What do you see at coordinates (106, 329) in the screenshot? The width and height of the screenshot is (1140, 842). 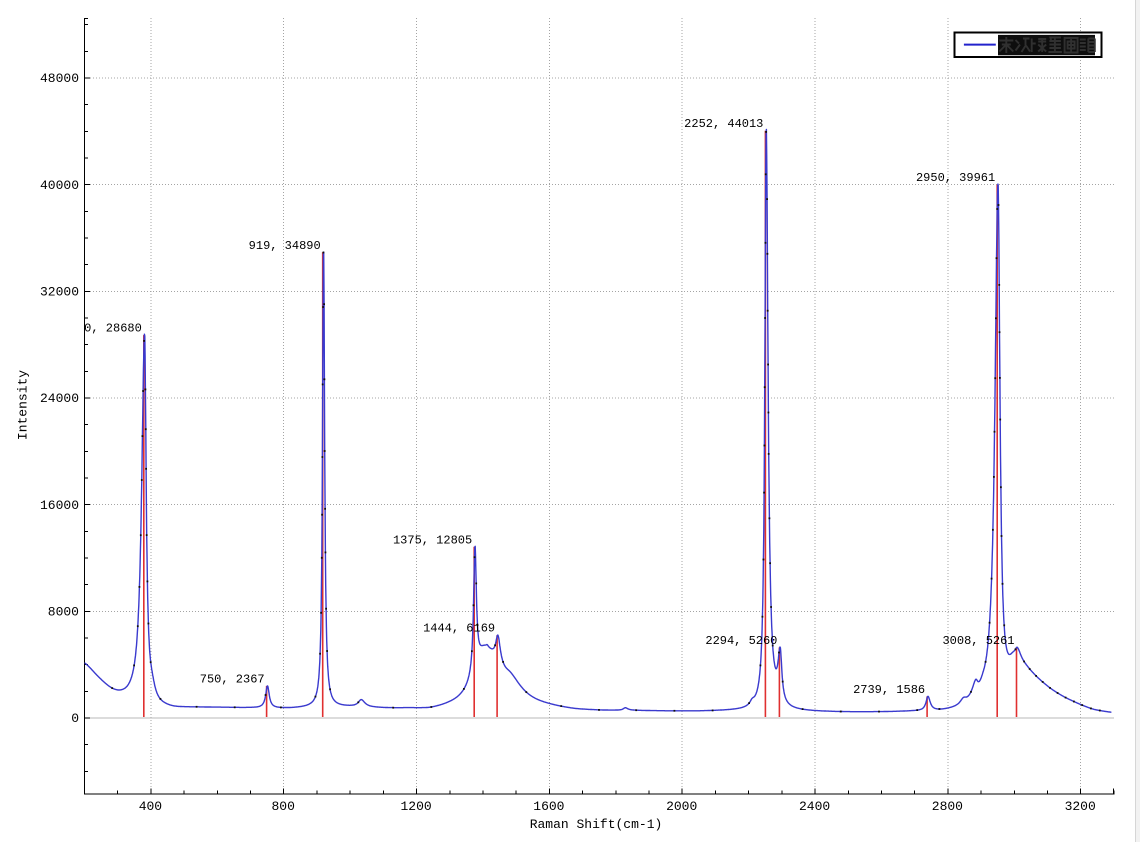 I see `svg-text: 380, 28680` at bounding box center [106, 329].